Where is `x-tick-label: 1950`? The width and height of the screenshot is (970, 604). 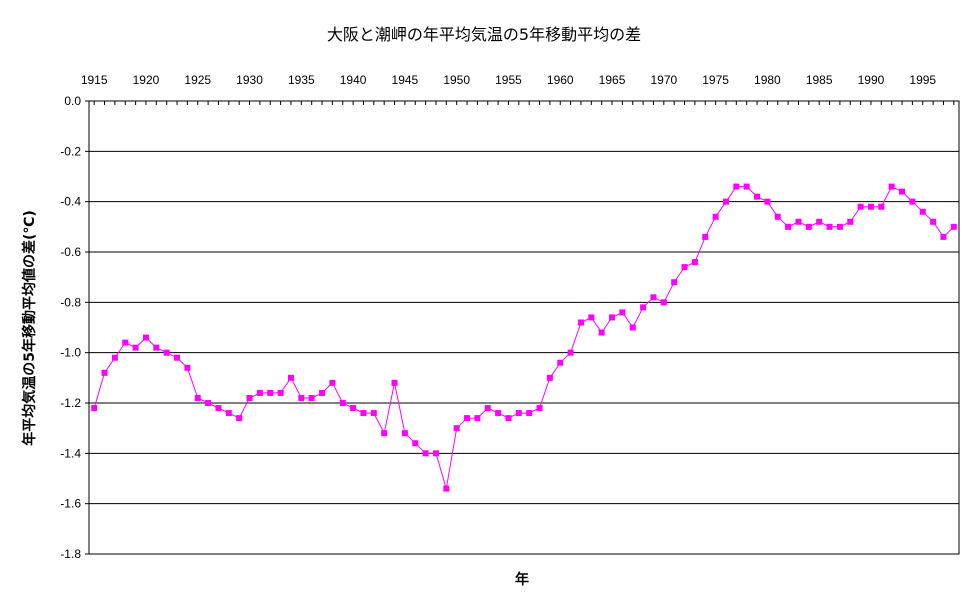 x-tick-label: 1950 is located at coordinates (456, 80).